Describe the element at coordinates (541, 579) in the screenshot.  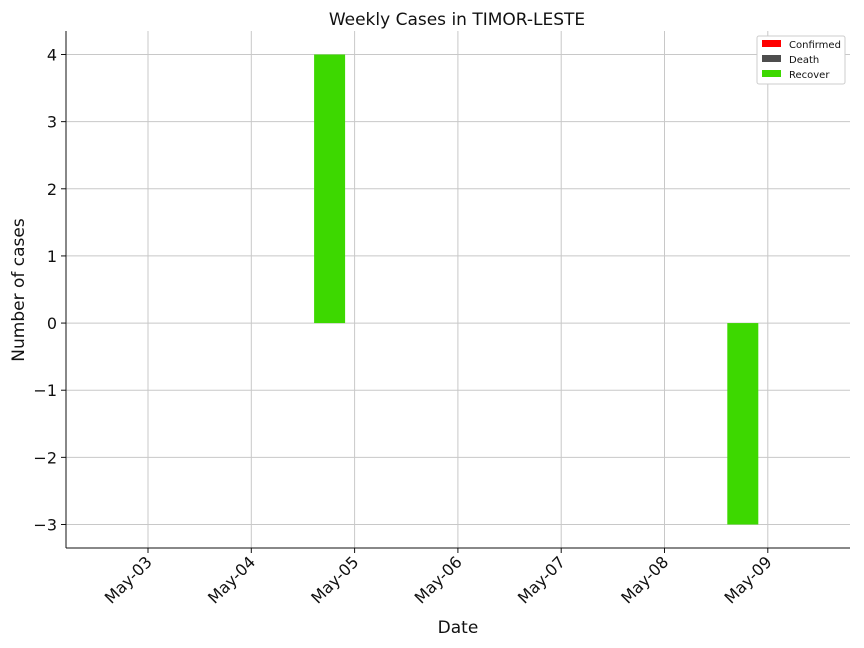
I see `x-tick-label: May-07` at that location.